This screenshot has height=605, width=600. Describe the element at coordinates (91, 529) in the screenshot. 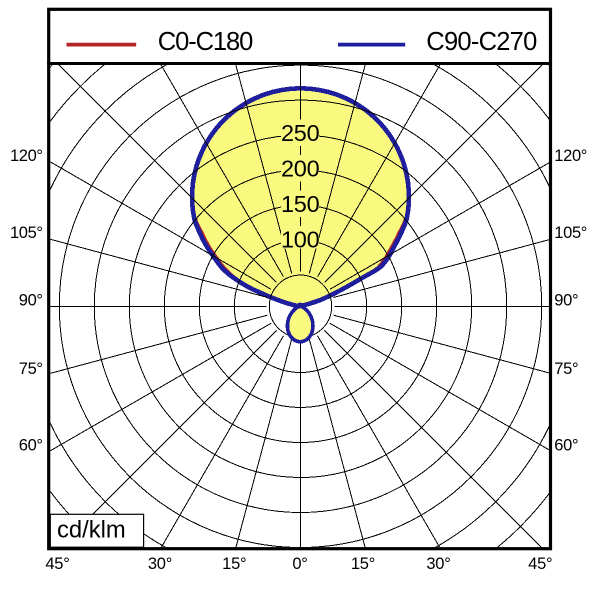

I see `svg-text: cd/klm` at that location.